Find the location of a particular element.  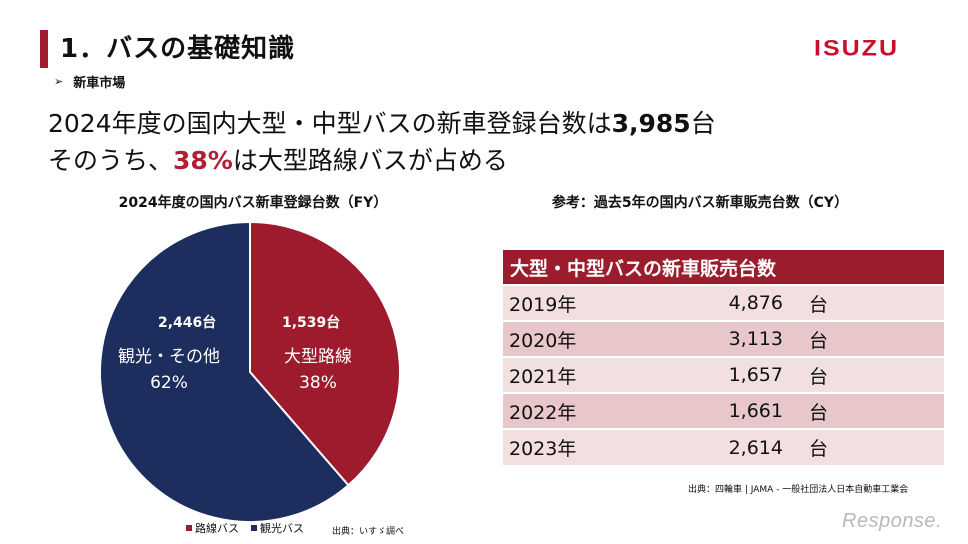

subheading: ➢ 新車市場 is located at coordinates (89, 81).